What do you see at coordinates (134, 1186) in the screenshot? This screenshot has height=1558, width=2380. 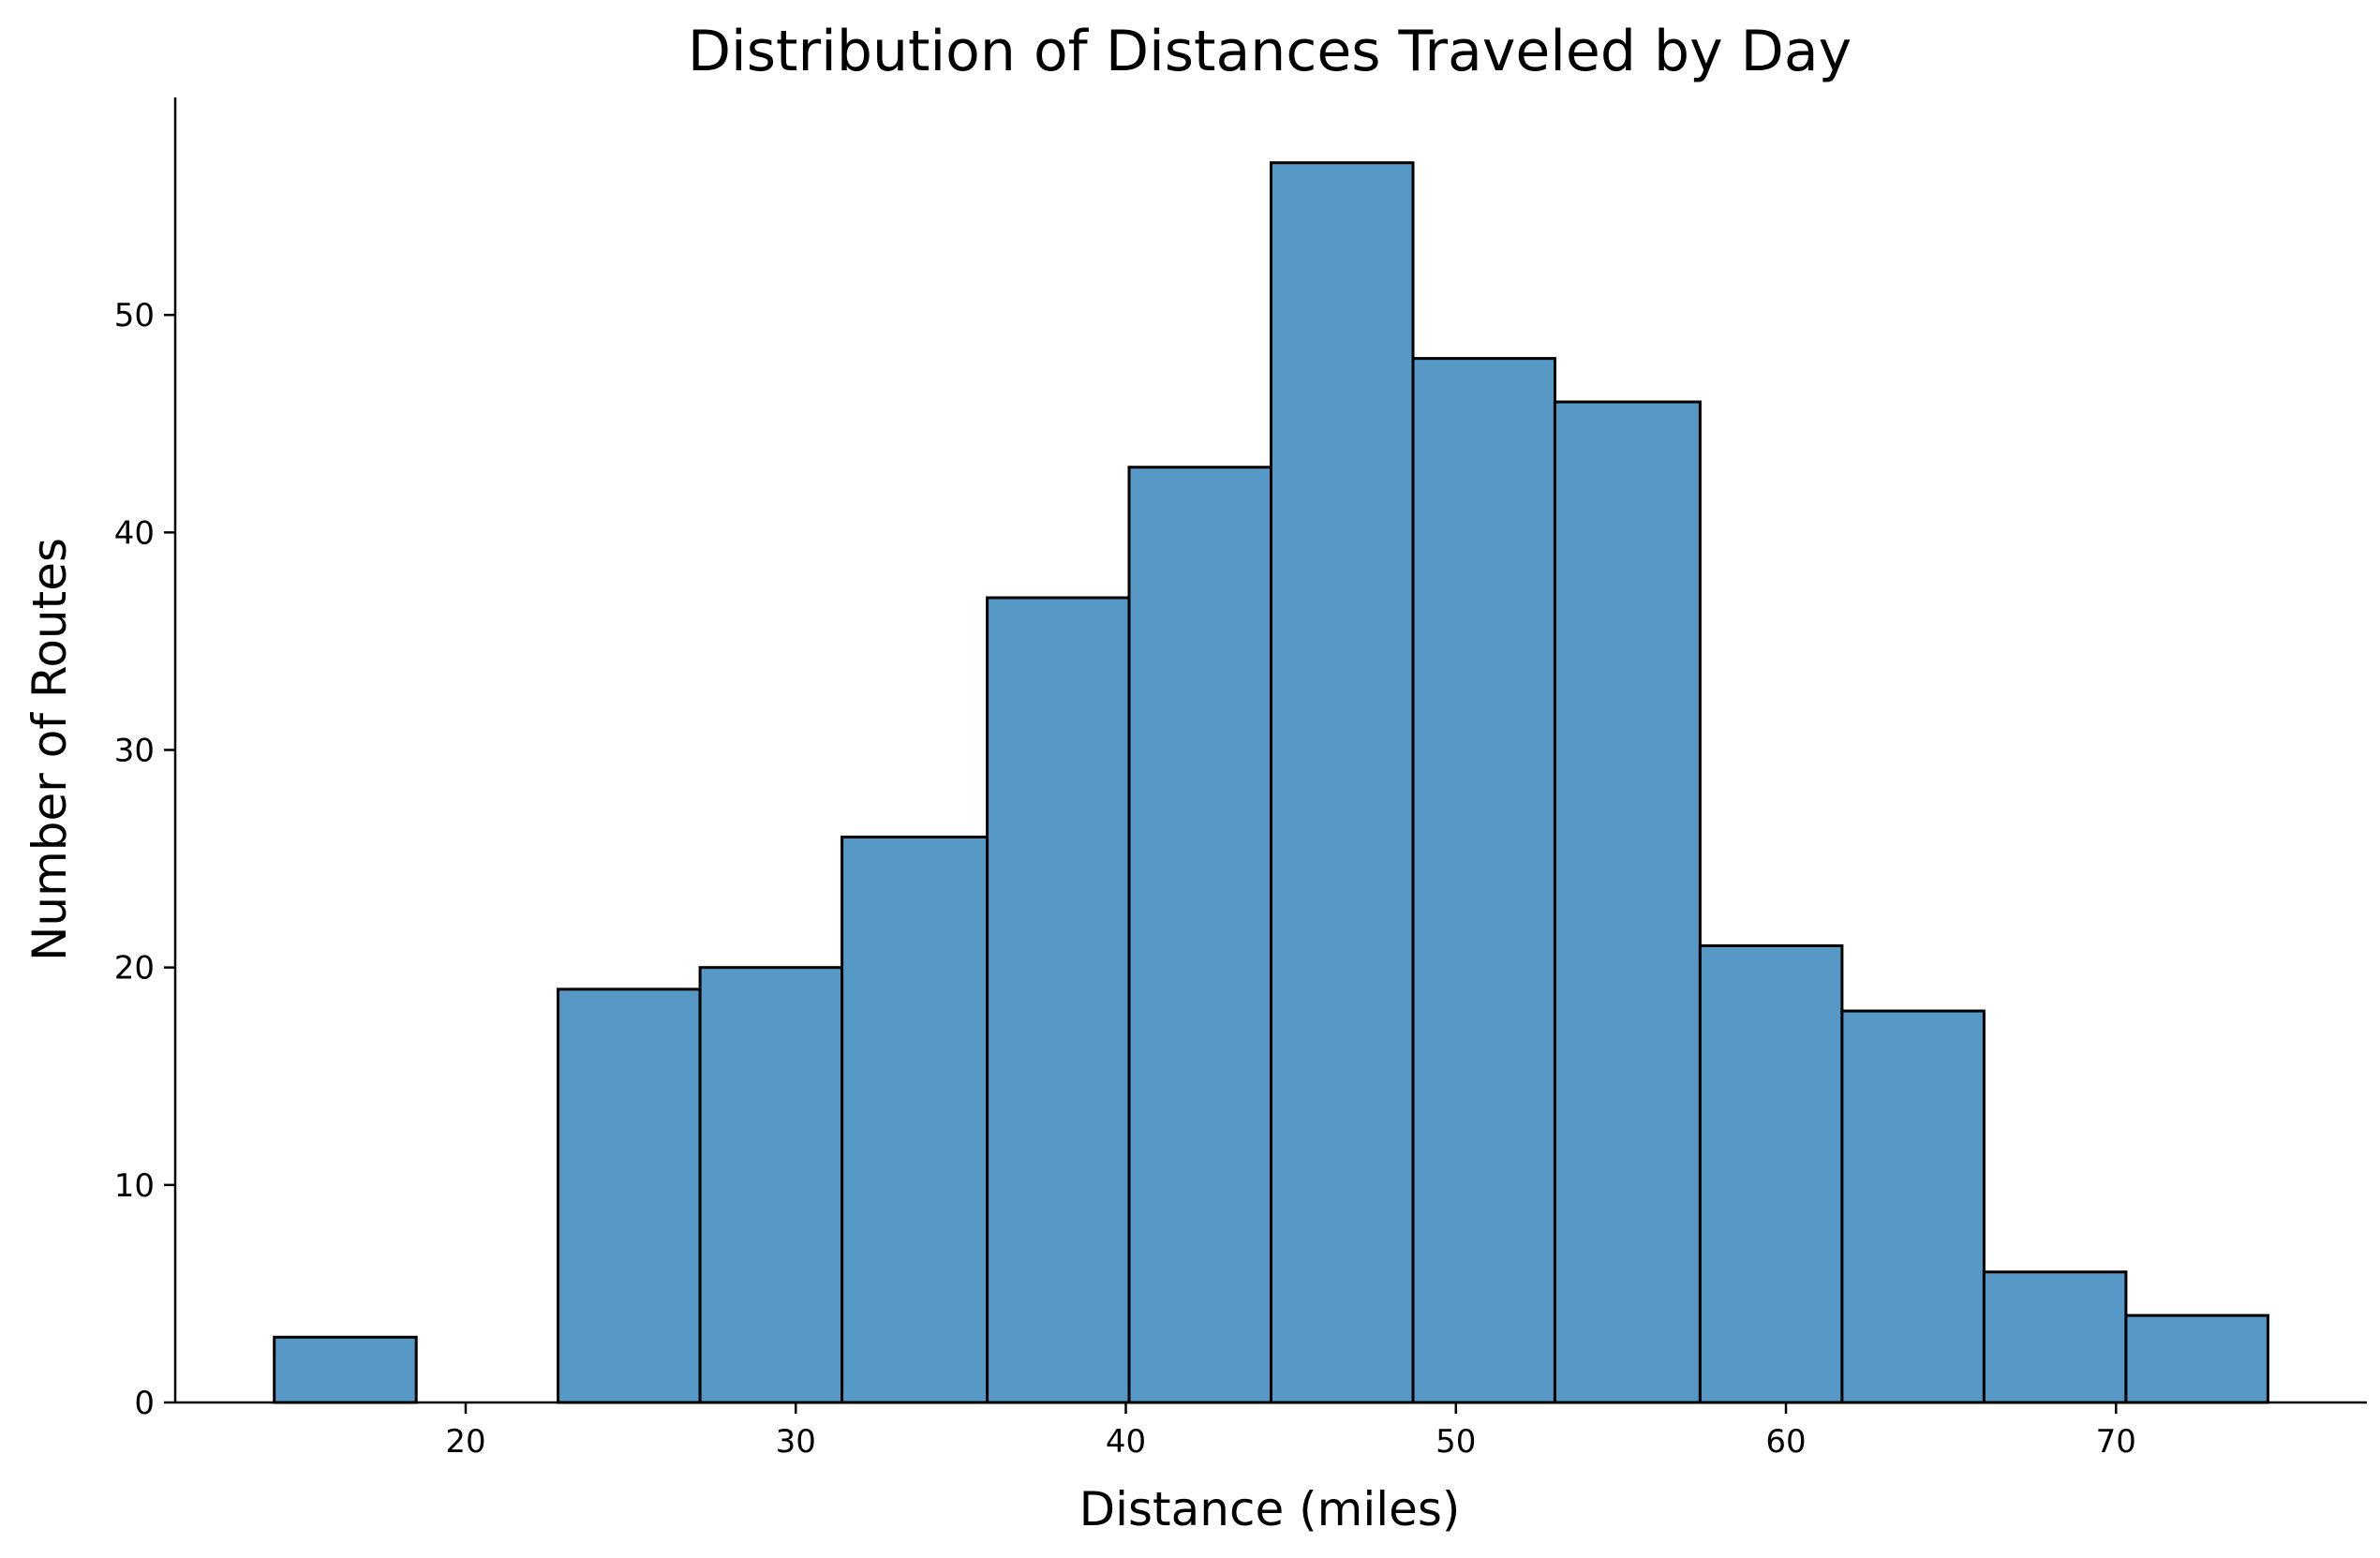 I see `y-tick-label: 10` at bounding box center [134, 1186].